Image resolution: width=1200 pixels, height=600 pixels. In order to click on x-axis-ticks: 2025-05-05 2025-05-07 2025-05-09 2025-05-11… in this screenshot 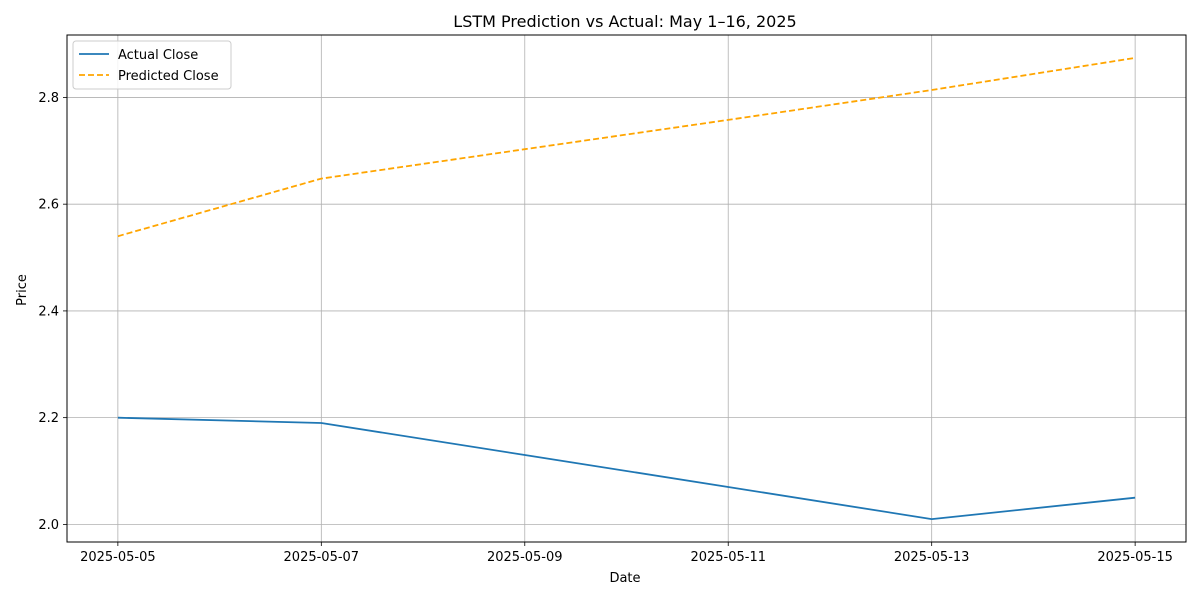, I will do `click(626, 553)`.